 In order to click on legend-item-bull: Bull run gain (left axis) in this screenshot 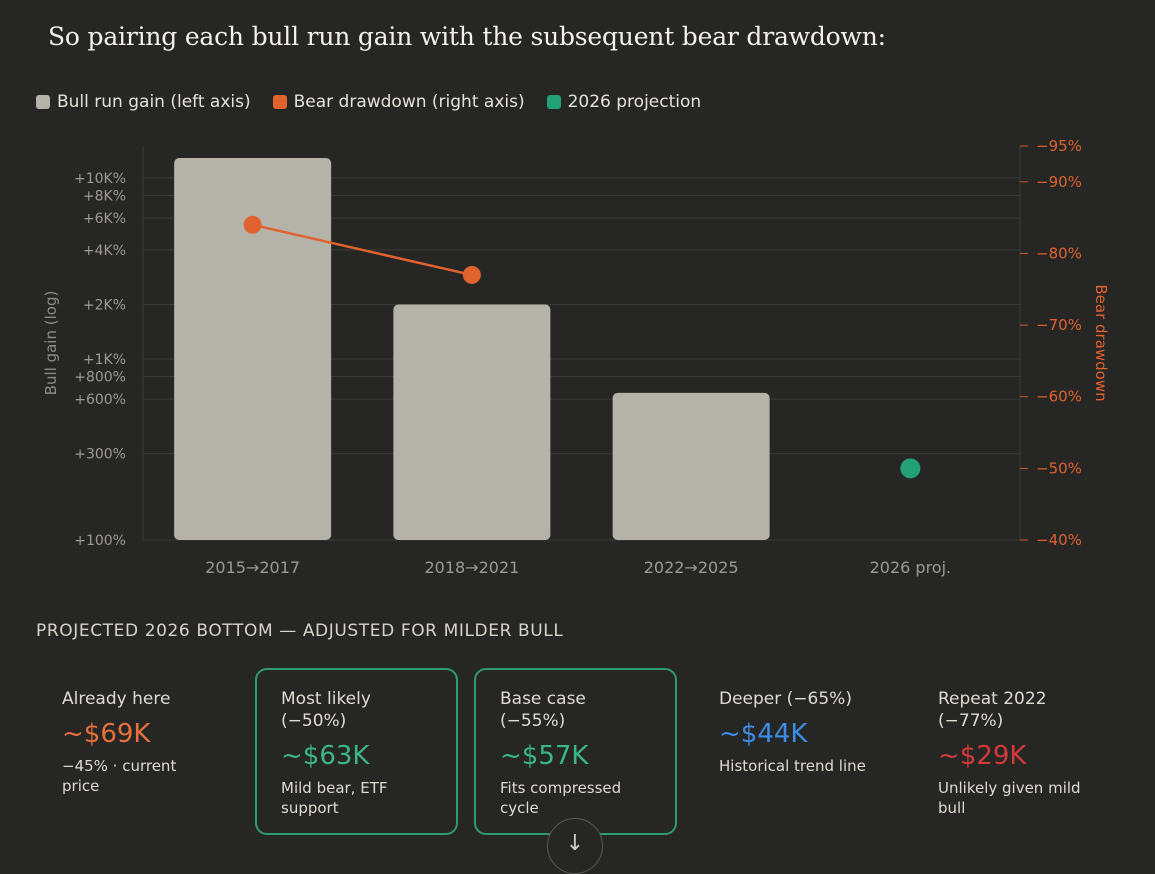, I will do `click(143, 102)`.